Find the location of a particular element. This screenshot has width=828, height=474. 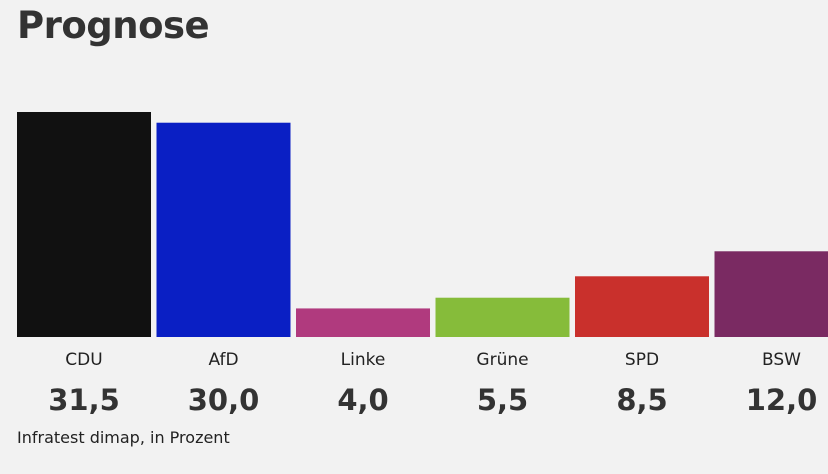

category-labels: CDU AfD Linke Grüne SPD BSW is located at coordinates (433, 360).